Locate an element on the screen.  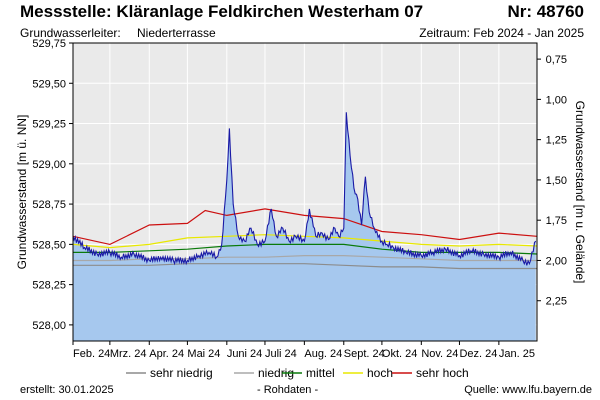
legend-label-hoch: hoch is located at coordinates (380, 373).